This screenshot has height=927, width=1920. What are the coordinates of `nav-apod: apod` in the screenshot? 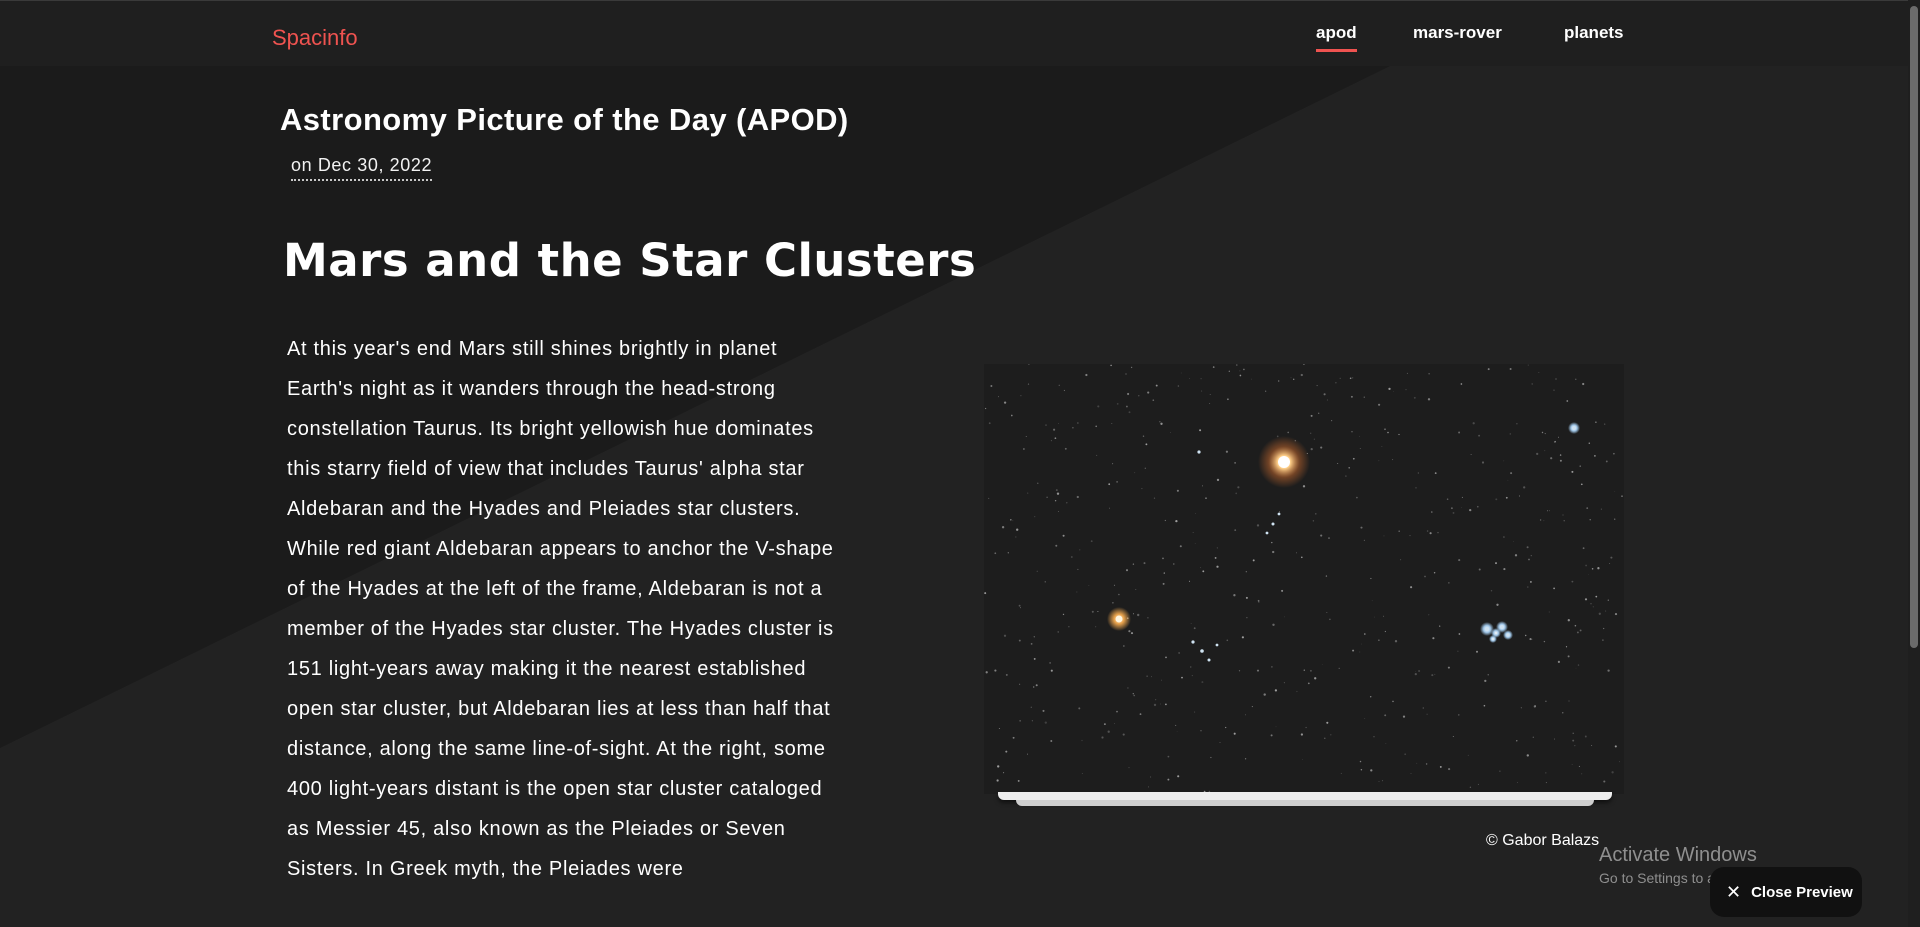 It's located at (1336, 37).